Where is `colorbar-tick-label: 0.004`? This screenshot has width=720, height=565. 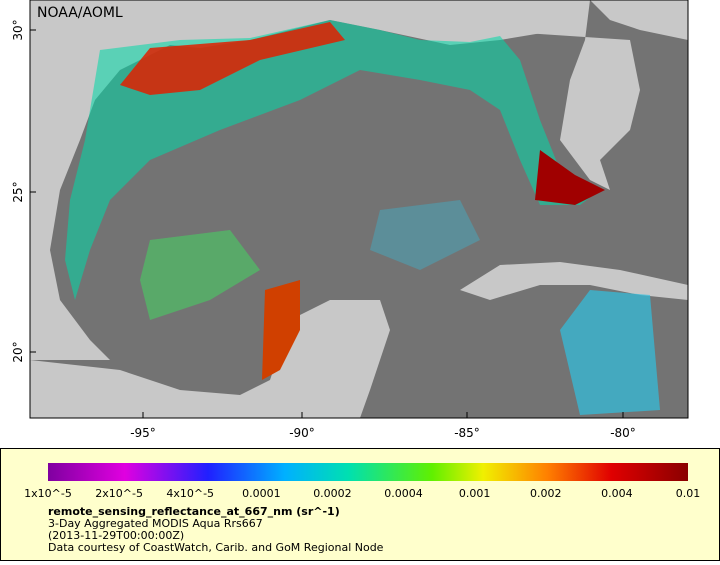 colorbar-tick-label: 0.004 is located at coordinates (617, 493).